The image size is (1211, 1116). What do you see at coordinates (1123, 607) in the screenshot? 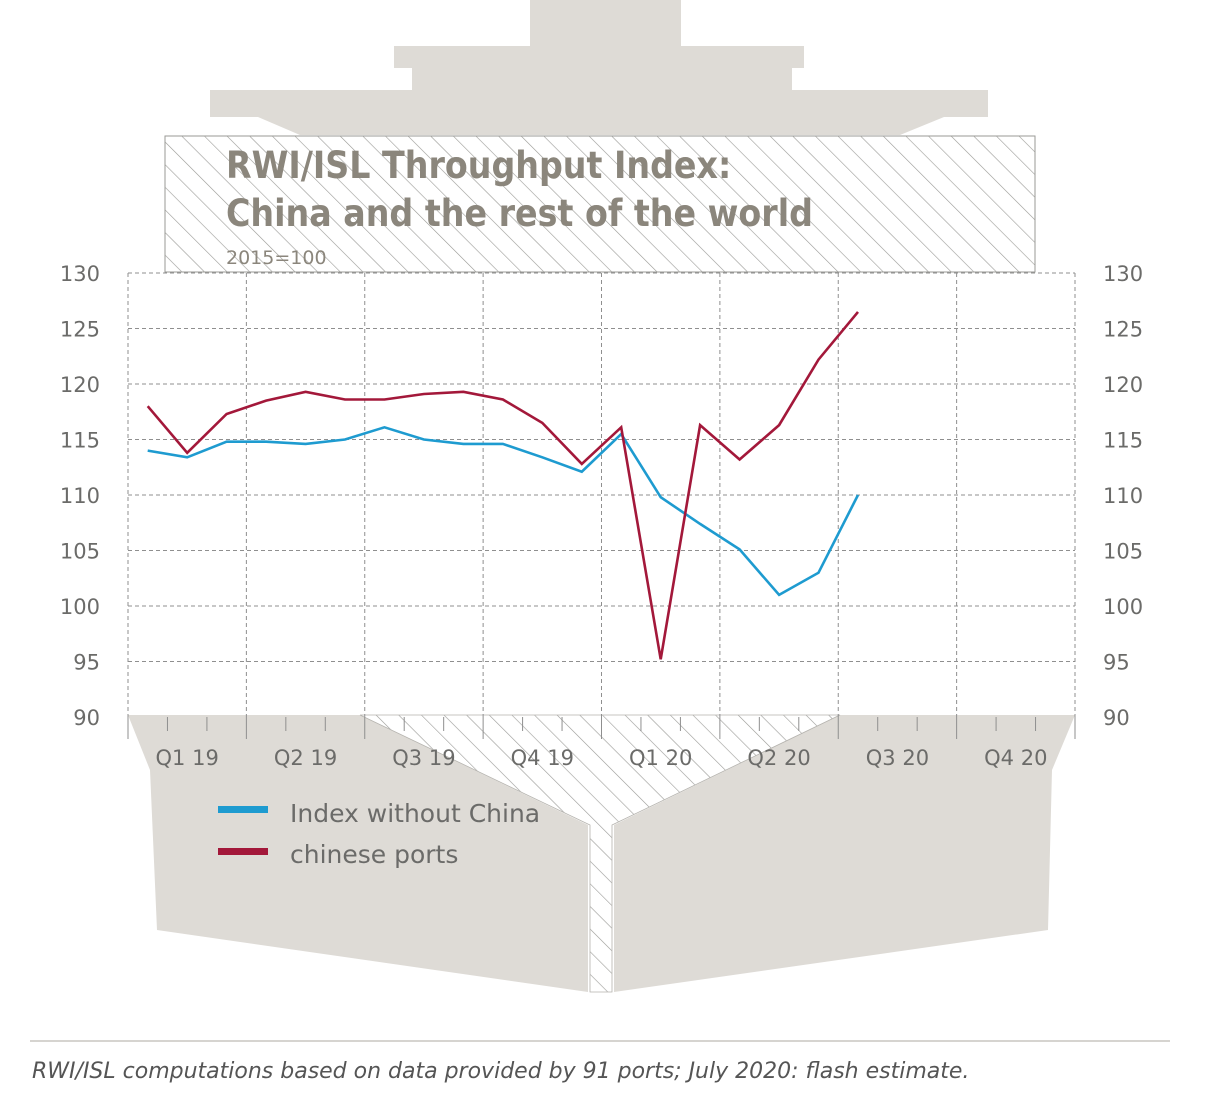
I see `y-tick-label-right: 100` at bounding box center [1123, 607].